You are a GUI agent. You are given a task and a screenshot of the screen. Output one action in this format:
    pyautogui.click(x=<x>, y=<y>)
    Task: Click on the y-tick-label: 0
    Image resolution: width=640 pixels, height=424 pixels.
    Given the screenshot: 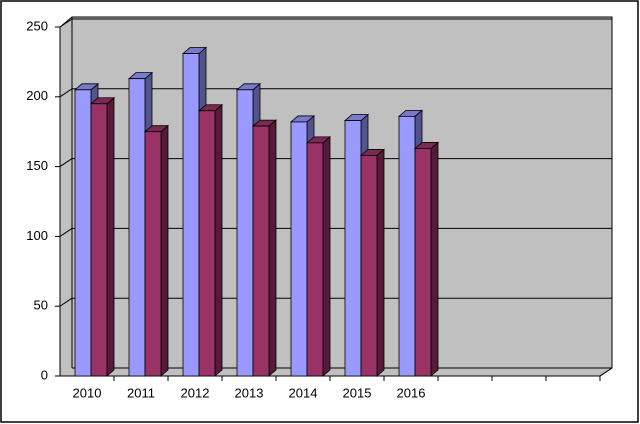 What is the action you would take?
    pyautogui.click(x=44, y=374)
    